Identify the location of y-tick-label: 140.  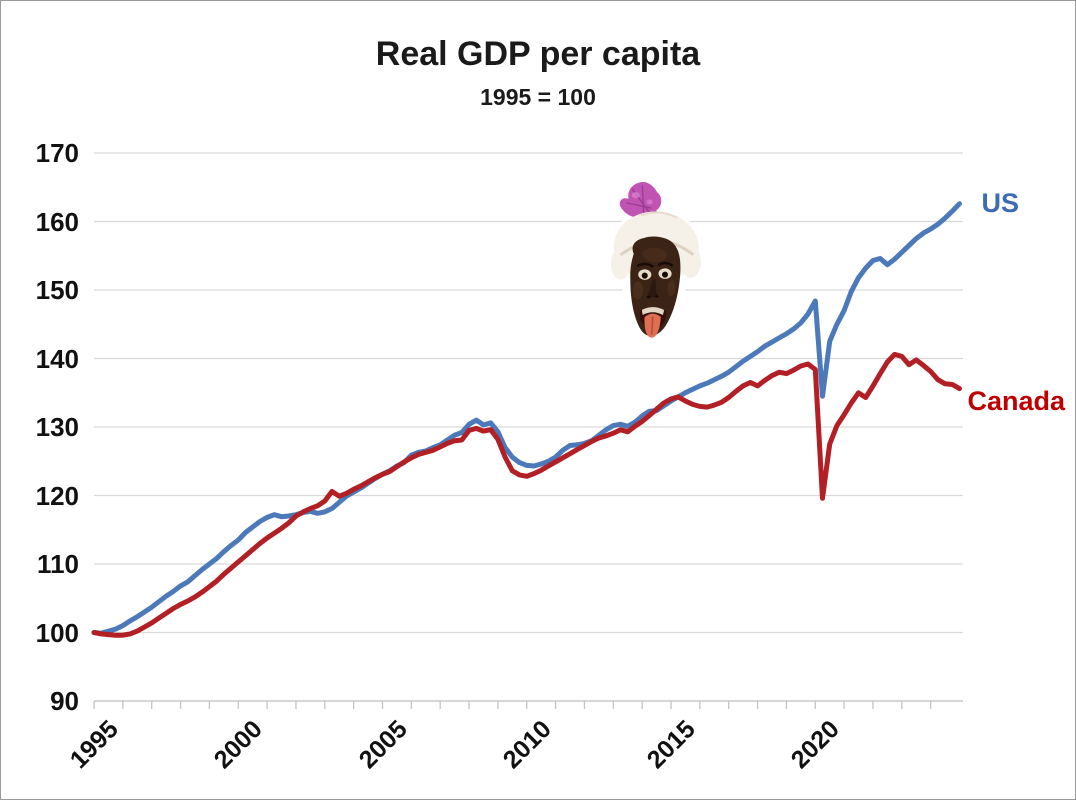
(57, 358).